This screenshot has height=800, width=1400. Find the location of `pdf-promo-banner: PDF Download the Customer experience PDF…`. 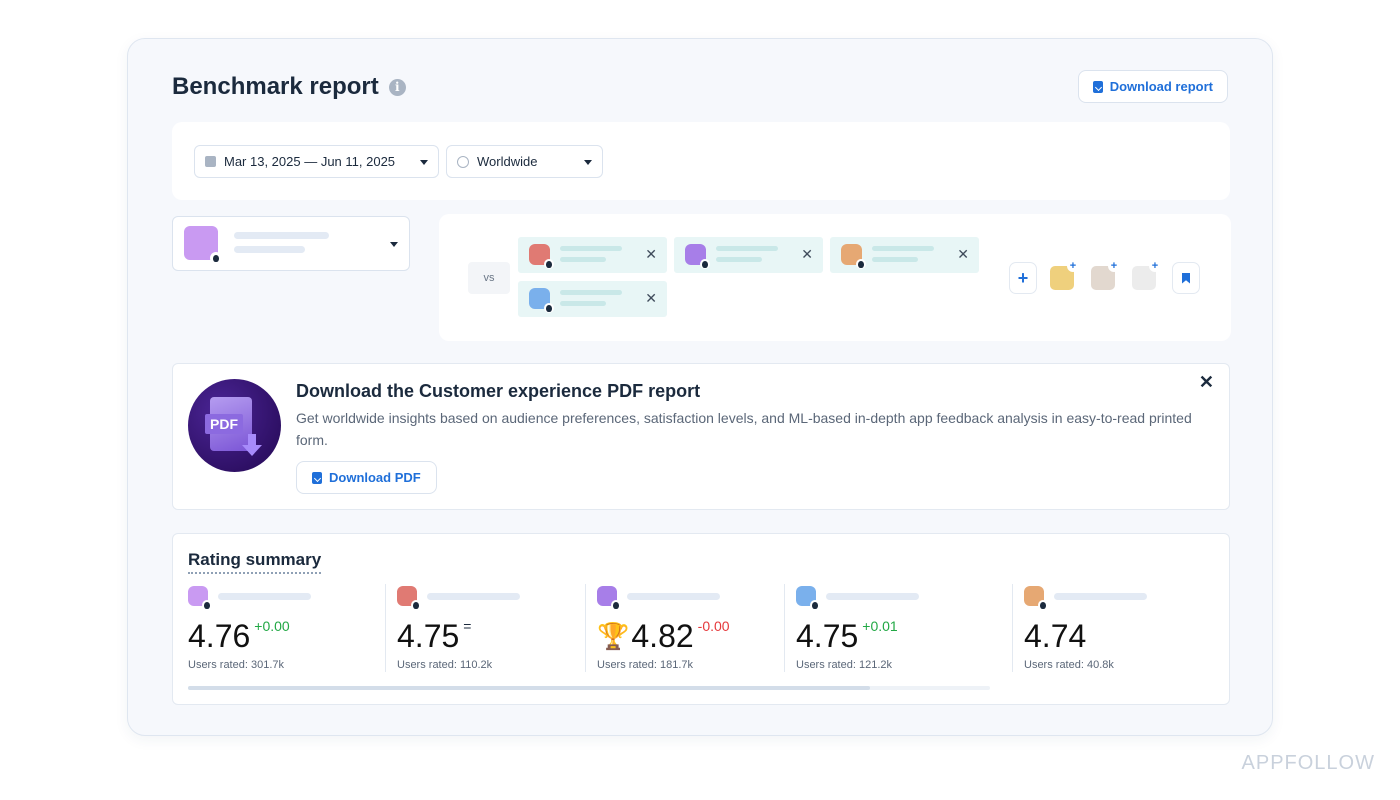

pdf-promo-banner: PDF Download the Customer experience PDF… is located at coordinates (701, 436).